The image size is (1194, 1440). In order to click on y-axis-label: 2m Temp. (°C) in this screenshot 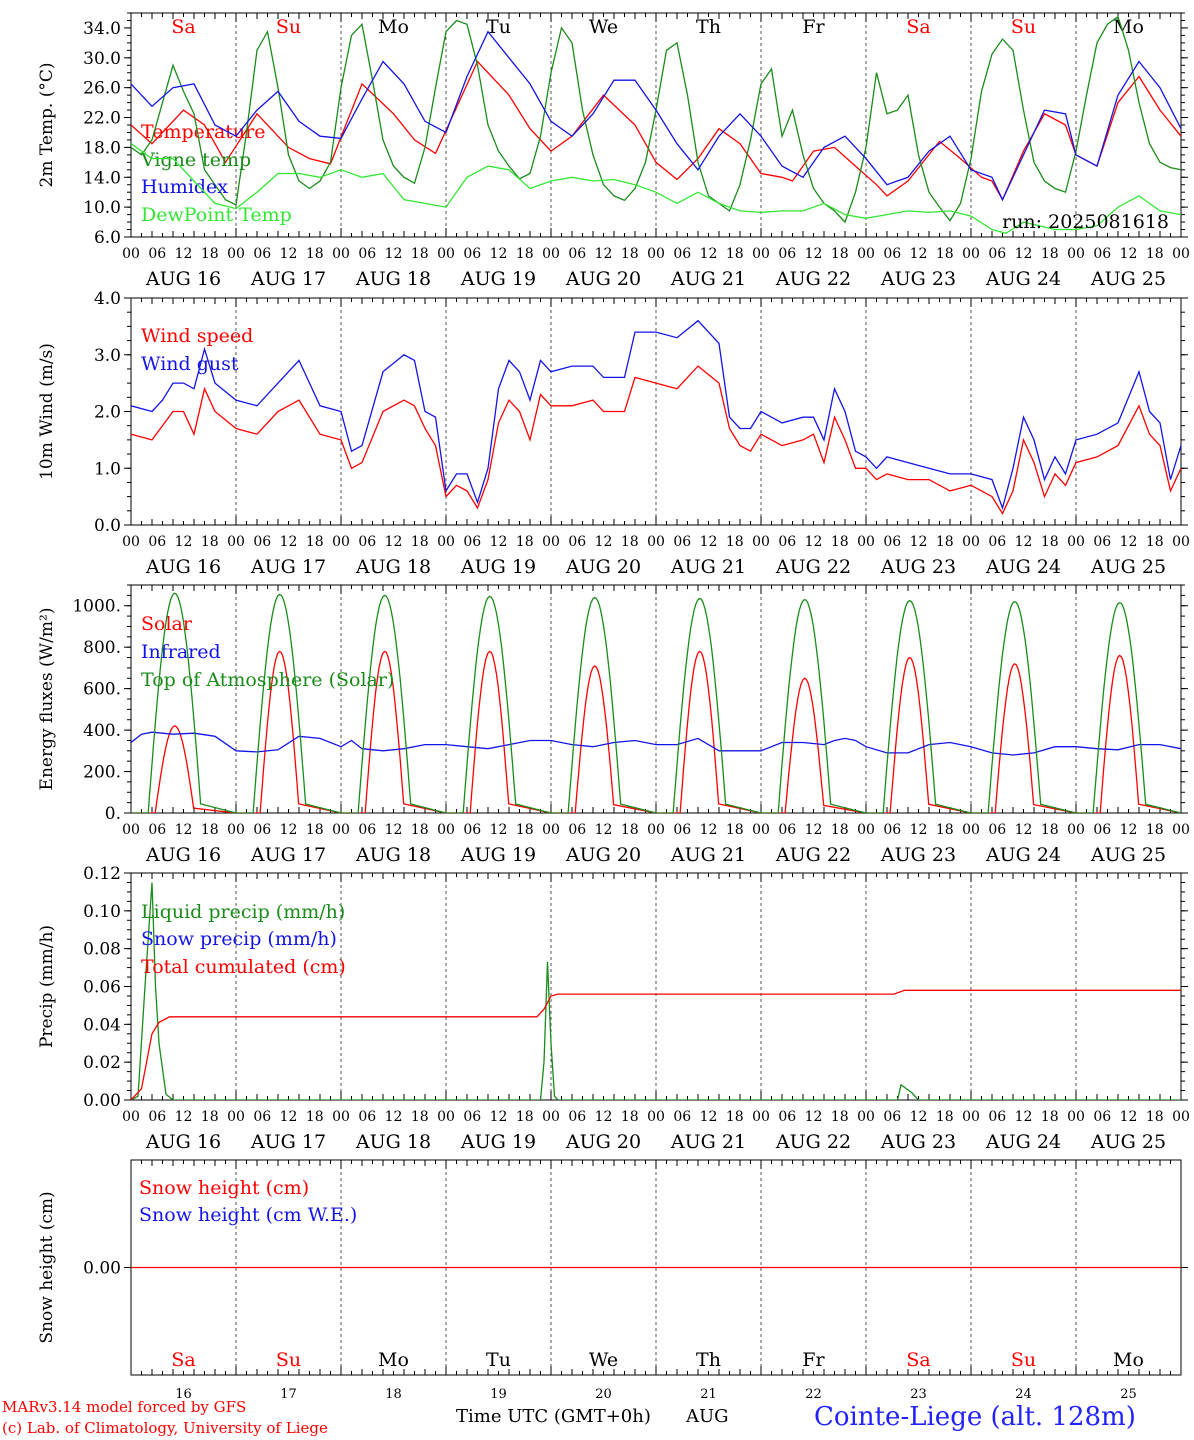, I will do `click(47, 124)`.